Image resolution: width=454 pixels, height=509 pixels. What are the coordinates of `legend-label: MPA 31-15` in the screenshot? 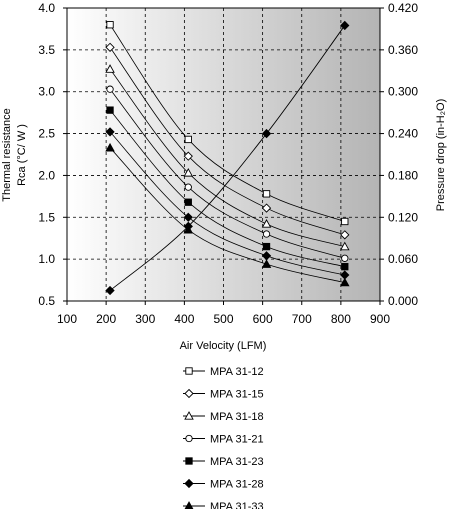 It's located at (237, 395).